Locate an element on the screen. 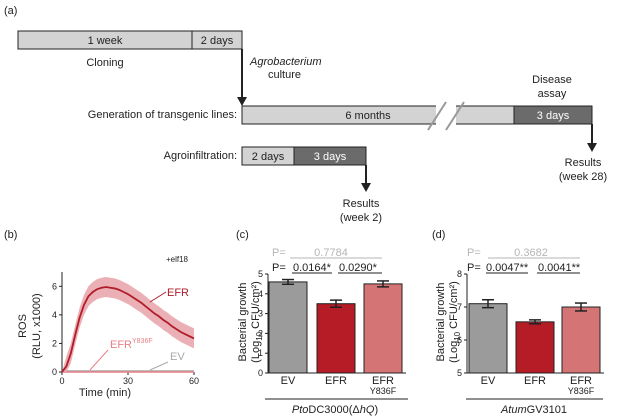 The width and height of the screenshot is (624, 419). d-xlabel-2: EFR is located at coordinates (535, 381).